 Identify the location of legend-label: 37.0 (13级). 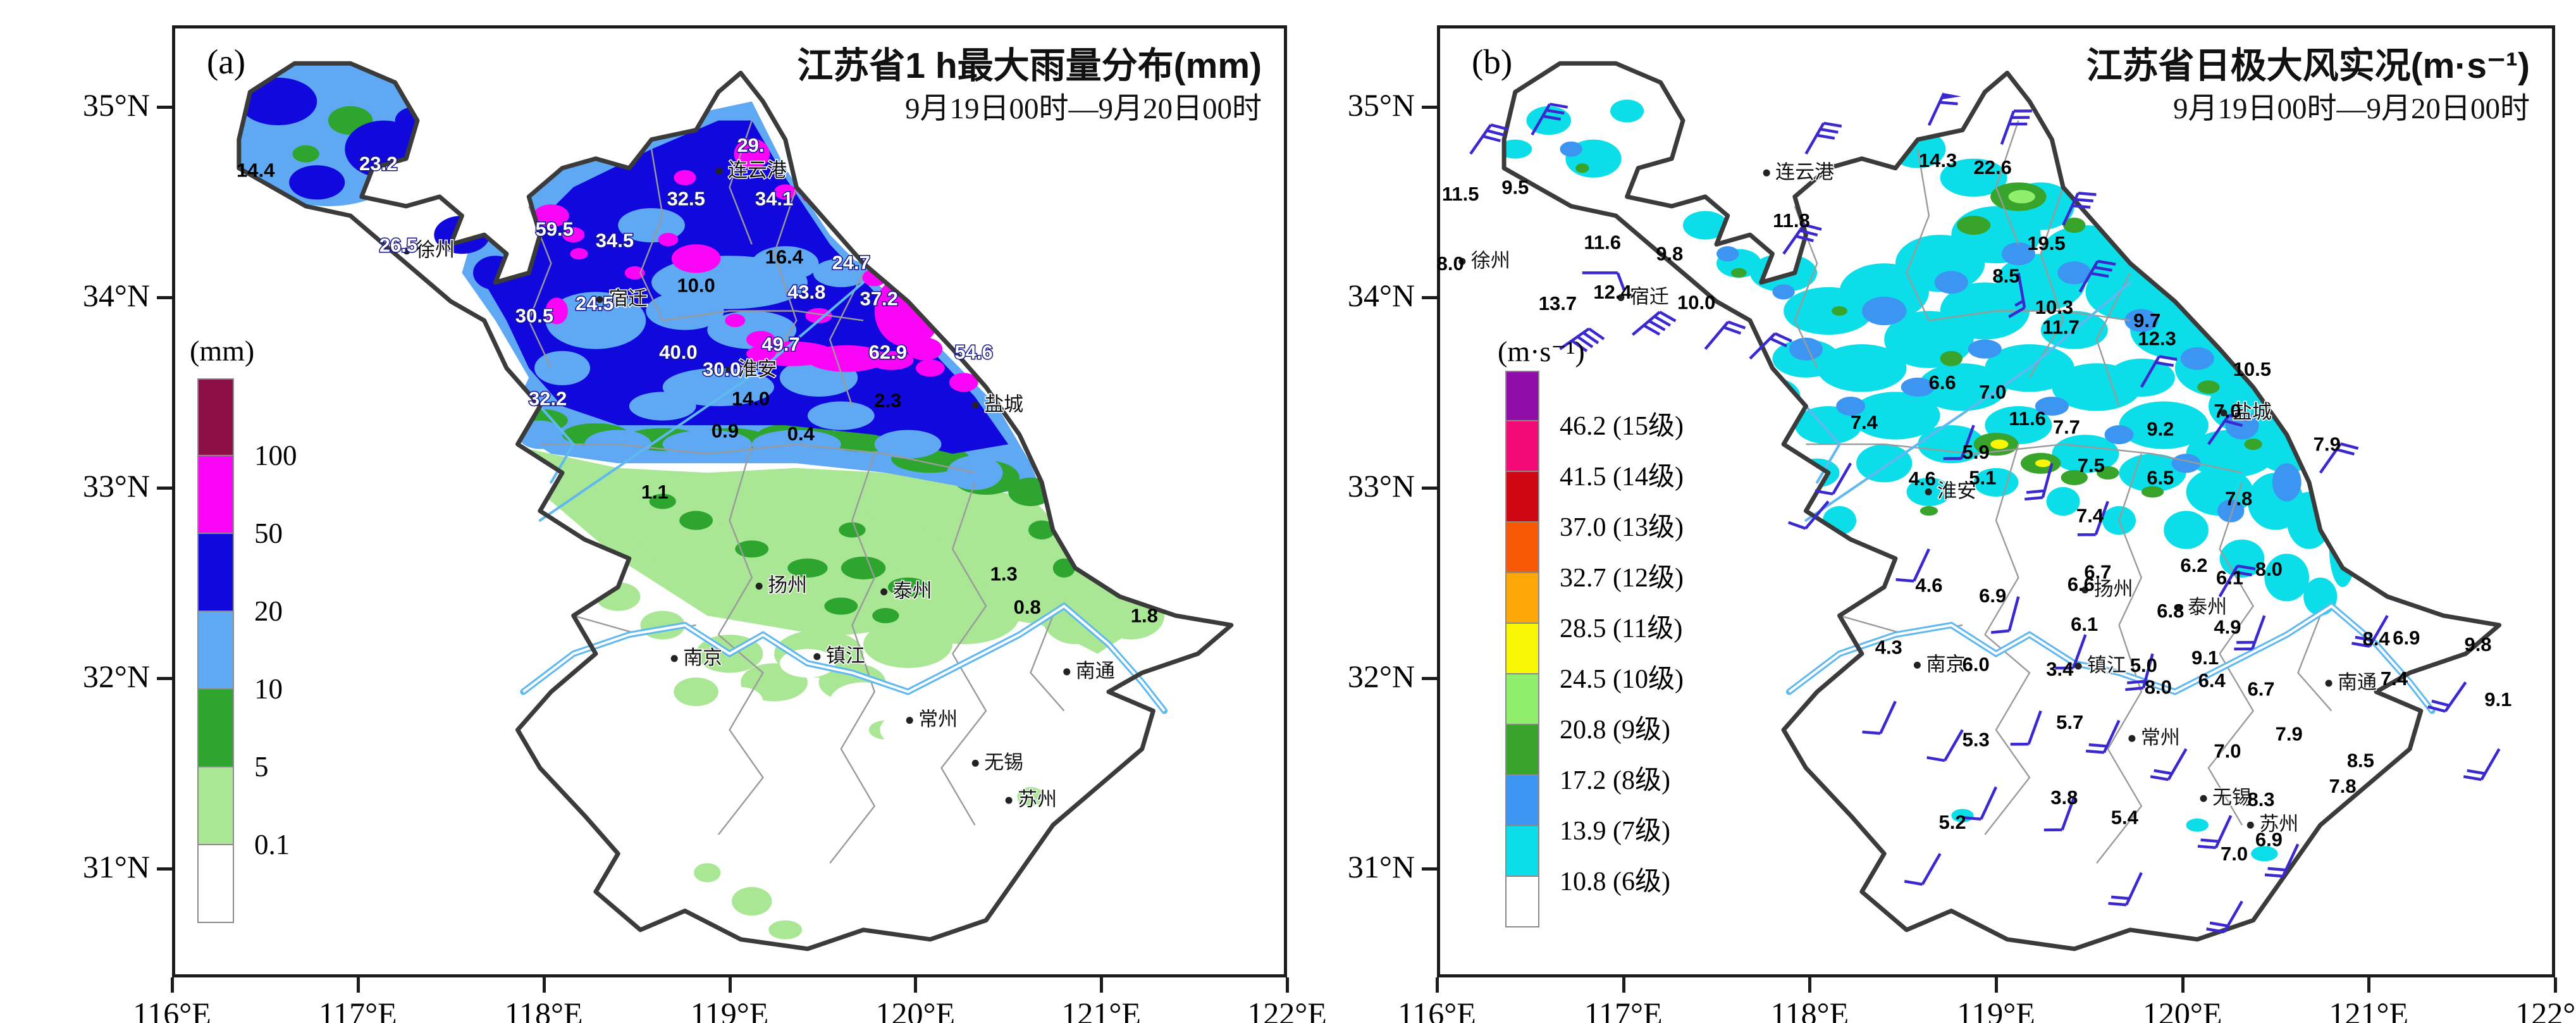
(1622, 527).